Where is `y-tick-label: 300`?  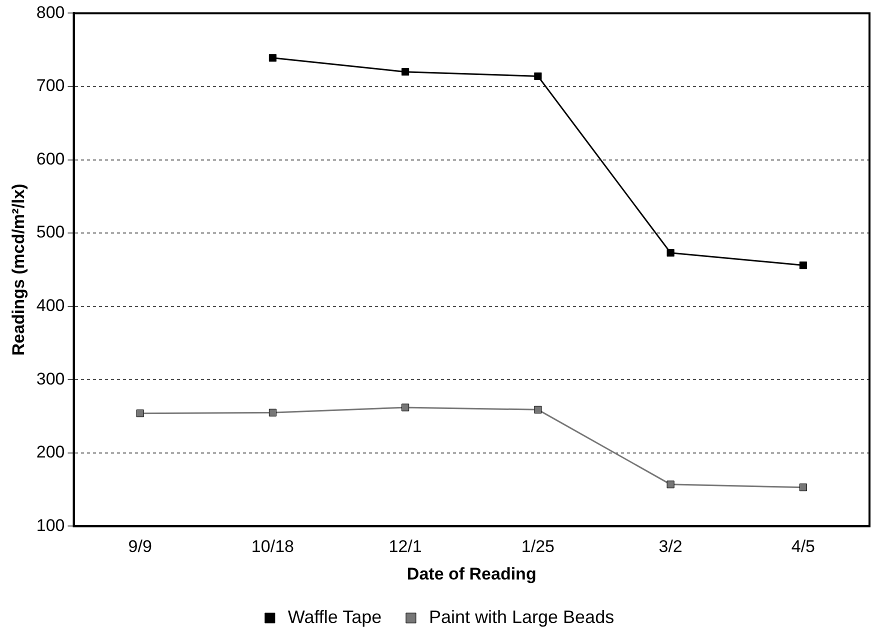
y-tick-label: 300 is located at coordinates (50, 378).